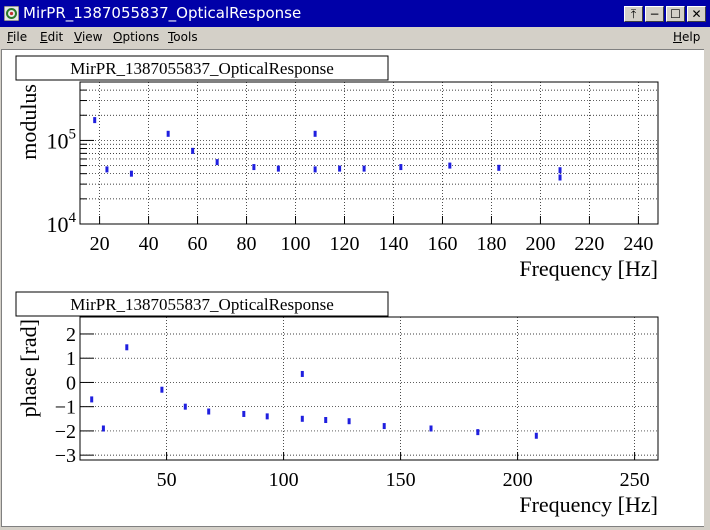 The width and height of the screenshot is (710, 530). Describe the element at coordinates (589, 244) in the screenshot. I see `x-tick-label: 220` at that location.